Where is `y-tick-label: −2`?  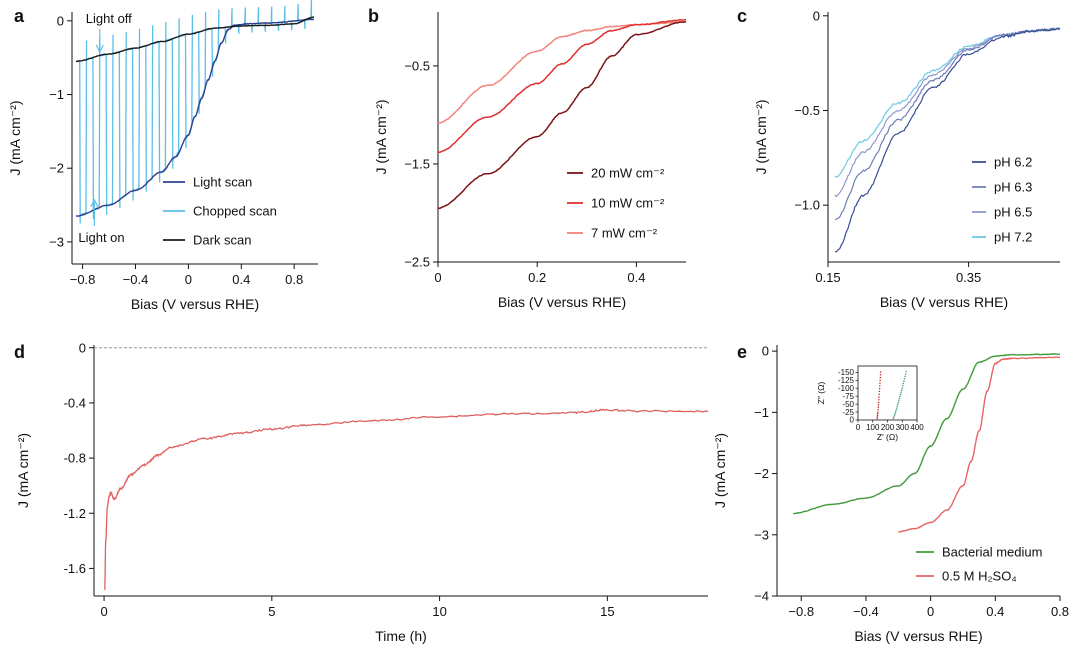
y-tick-label: −2 is located at coordinates (761, 473).